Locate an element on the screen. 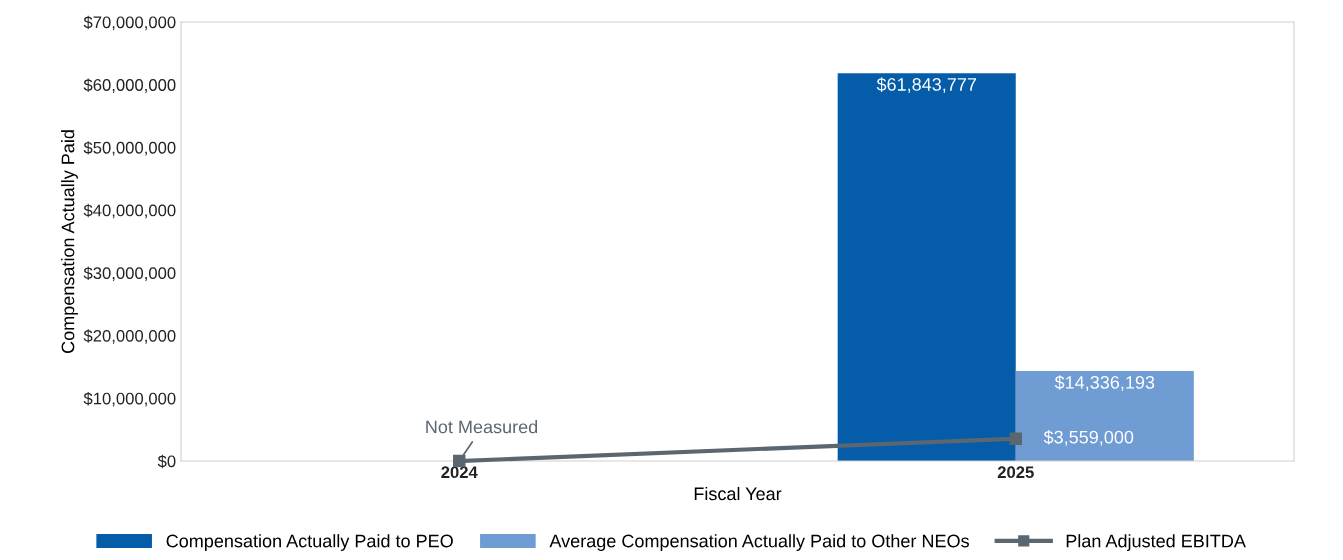 This screenshot has height=560, width=1343. x-axis-title: Fiscal Year is located at coordinates (738, 493).